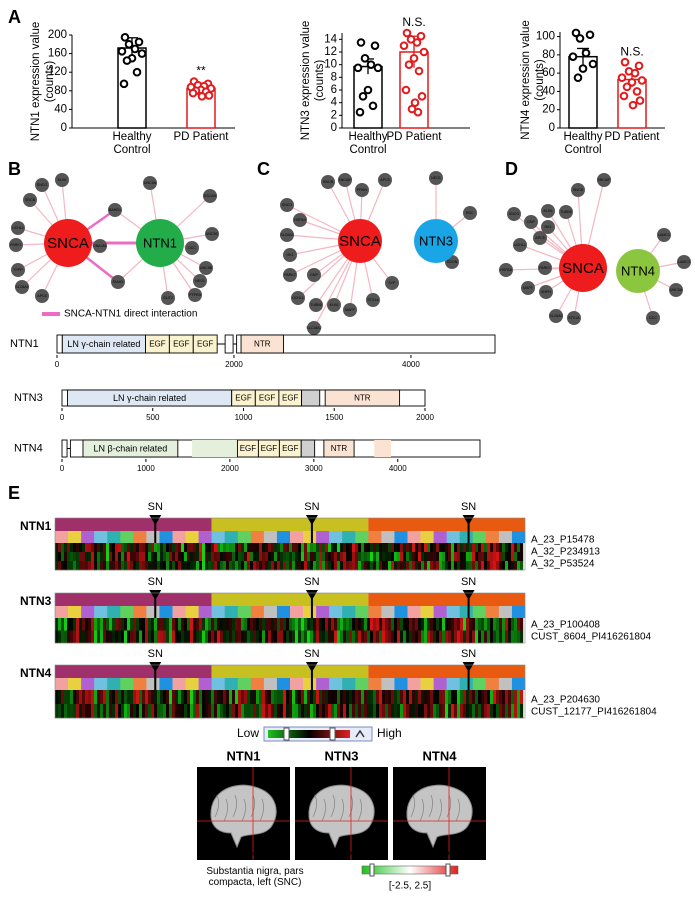  Describe the element at coordinates (201, 137) in the screenshot. I see `x-tick-label-box: PD Patient` at that location.